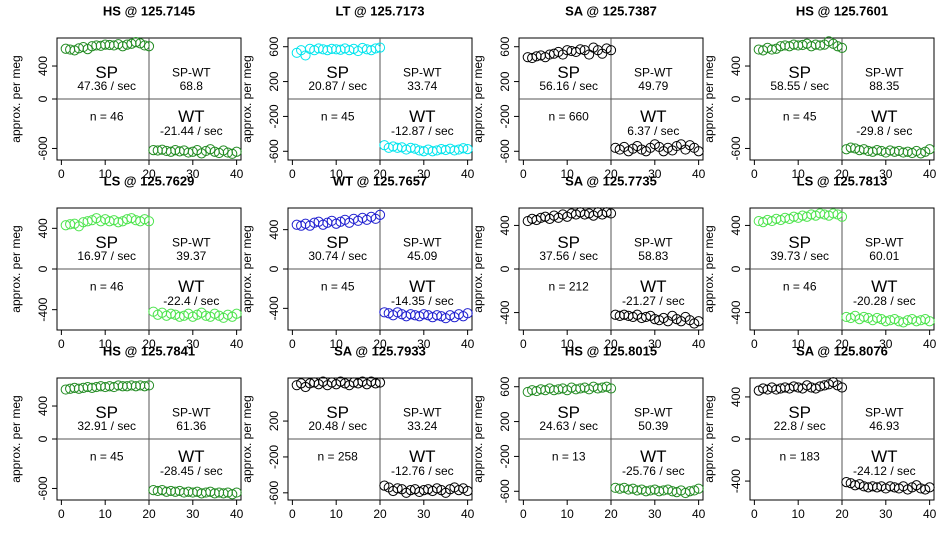 The image size is (950, 550). I want to click on annotation-sp-rate: 24.63 / sec, so click(568, 426).